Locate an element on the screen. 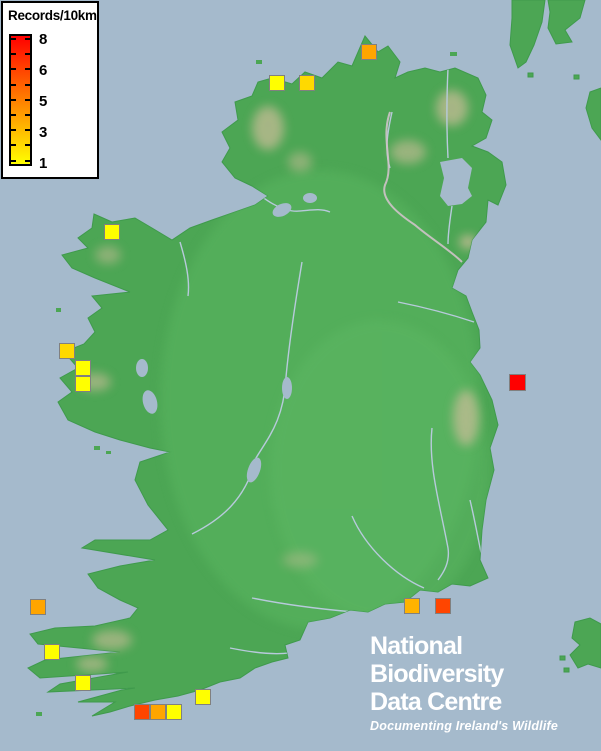  wales-coast is located at coordinates (580, 645).